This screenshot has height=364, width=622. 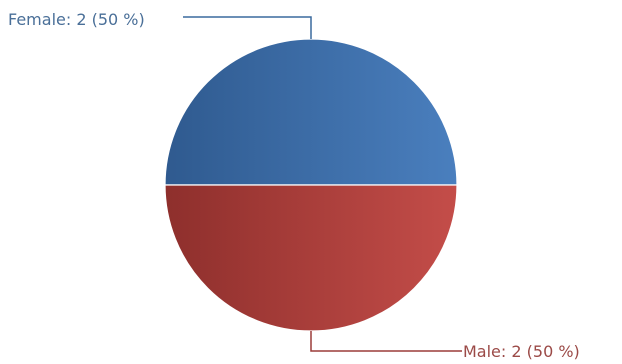 What do you see at coordinates (247, 27) in the screenshot?
I see `leader-line-female` at bounding box center [247, 27].